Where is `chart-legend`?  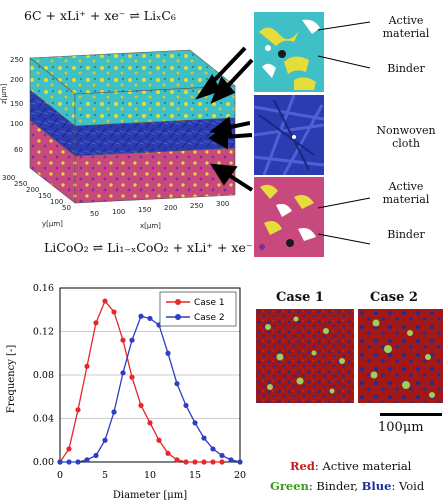 chart-legend is located at coordinates (198, 309).